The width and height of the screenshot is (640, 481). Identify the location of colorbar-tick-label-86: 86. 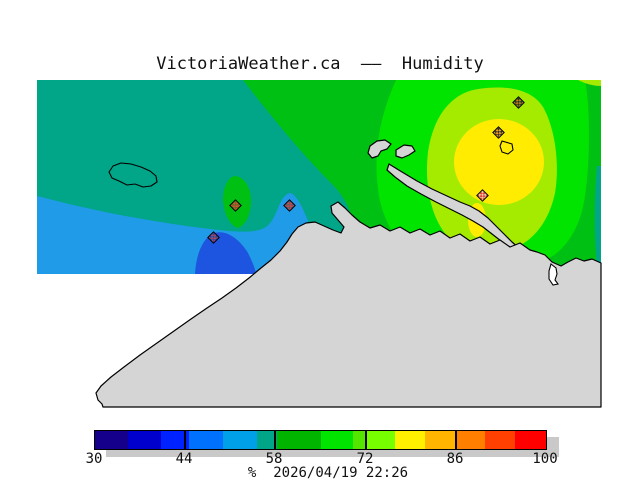
(455, 459).